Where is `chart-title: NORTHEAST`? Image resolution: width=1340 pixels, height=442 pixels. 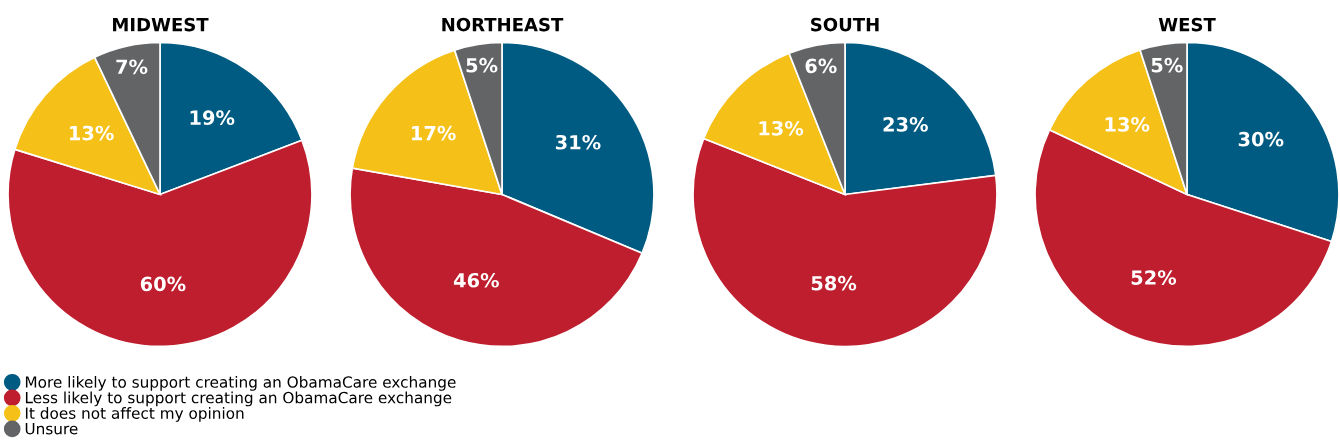 chart-title: NORTHEAST is located at coordinates (503, 24).